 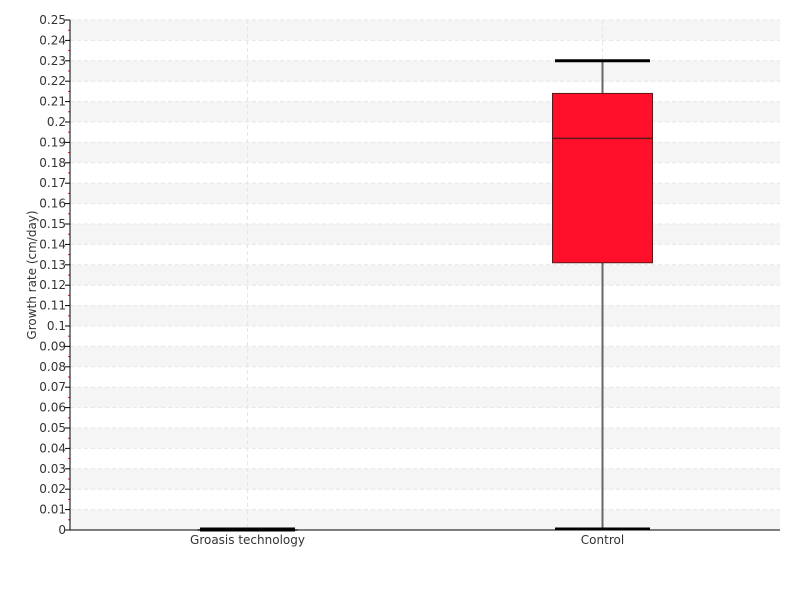 What do you see at coordinates (52, 285) in the screenshot?
I see `y-tick-label: 0.12` at bounding box center [52, 285].